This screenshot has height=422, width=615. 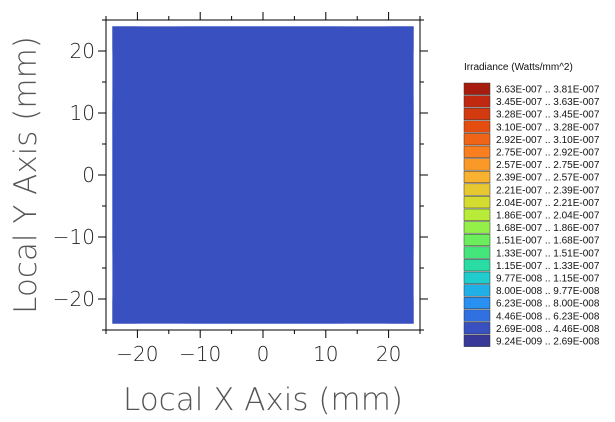 I want to click on y-tick-label: −20, so click(x=74, y=299).